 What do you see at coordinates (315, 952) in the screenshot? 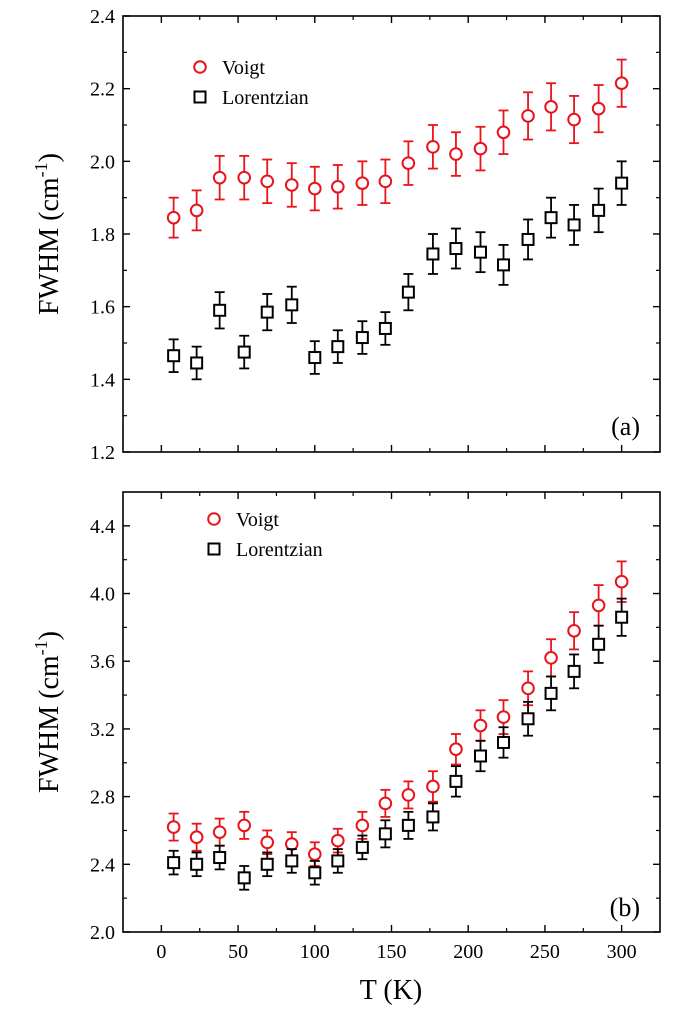
I see `x-tick-label: 100` at bounding box center [315, 952].